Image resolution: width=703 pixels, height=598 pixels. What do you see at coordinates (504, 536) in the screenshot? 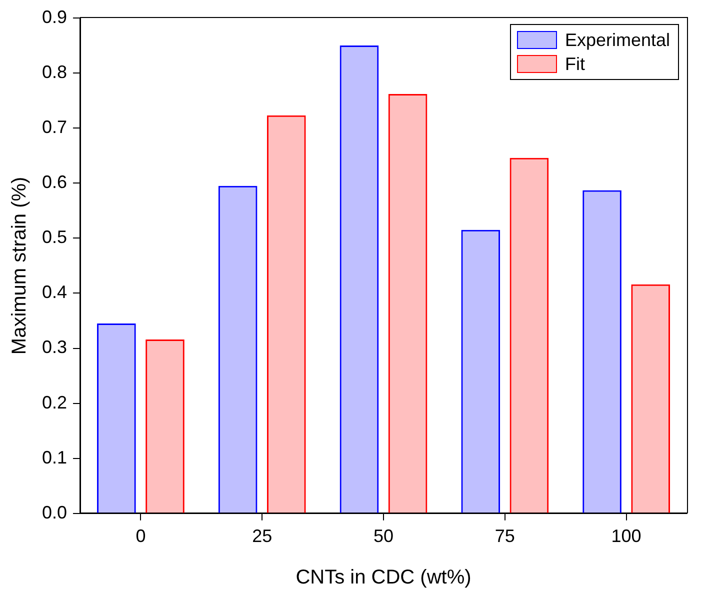
I see `x-tick-label: 75` at bounding box center [504, 536].